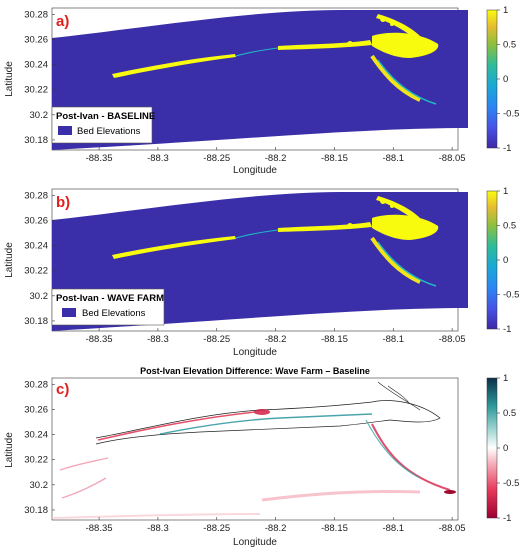 The width and height of the screenshot is (524, 550). I want to click on diff-hotspots-c, so click(355, 451).